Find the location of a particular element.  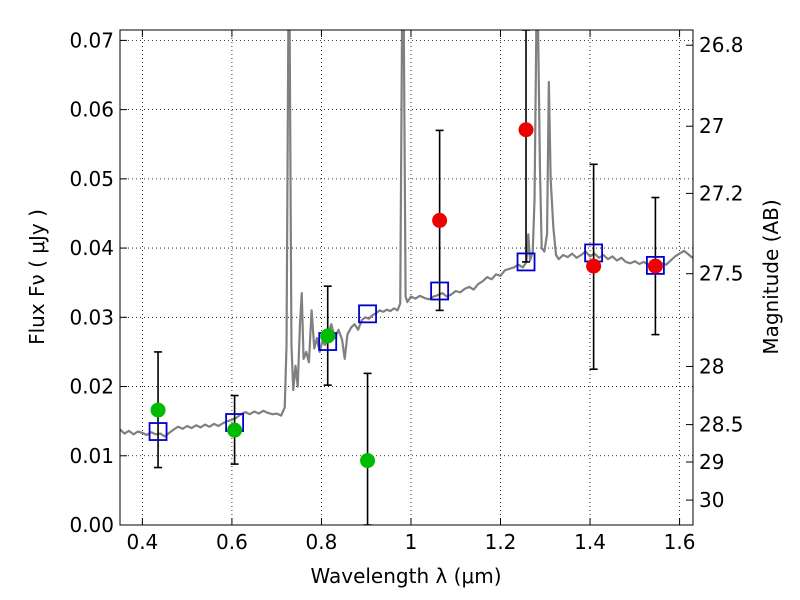

x-tick-label: 0.8 is located at coordinates (322, 542).